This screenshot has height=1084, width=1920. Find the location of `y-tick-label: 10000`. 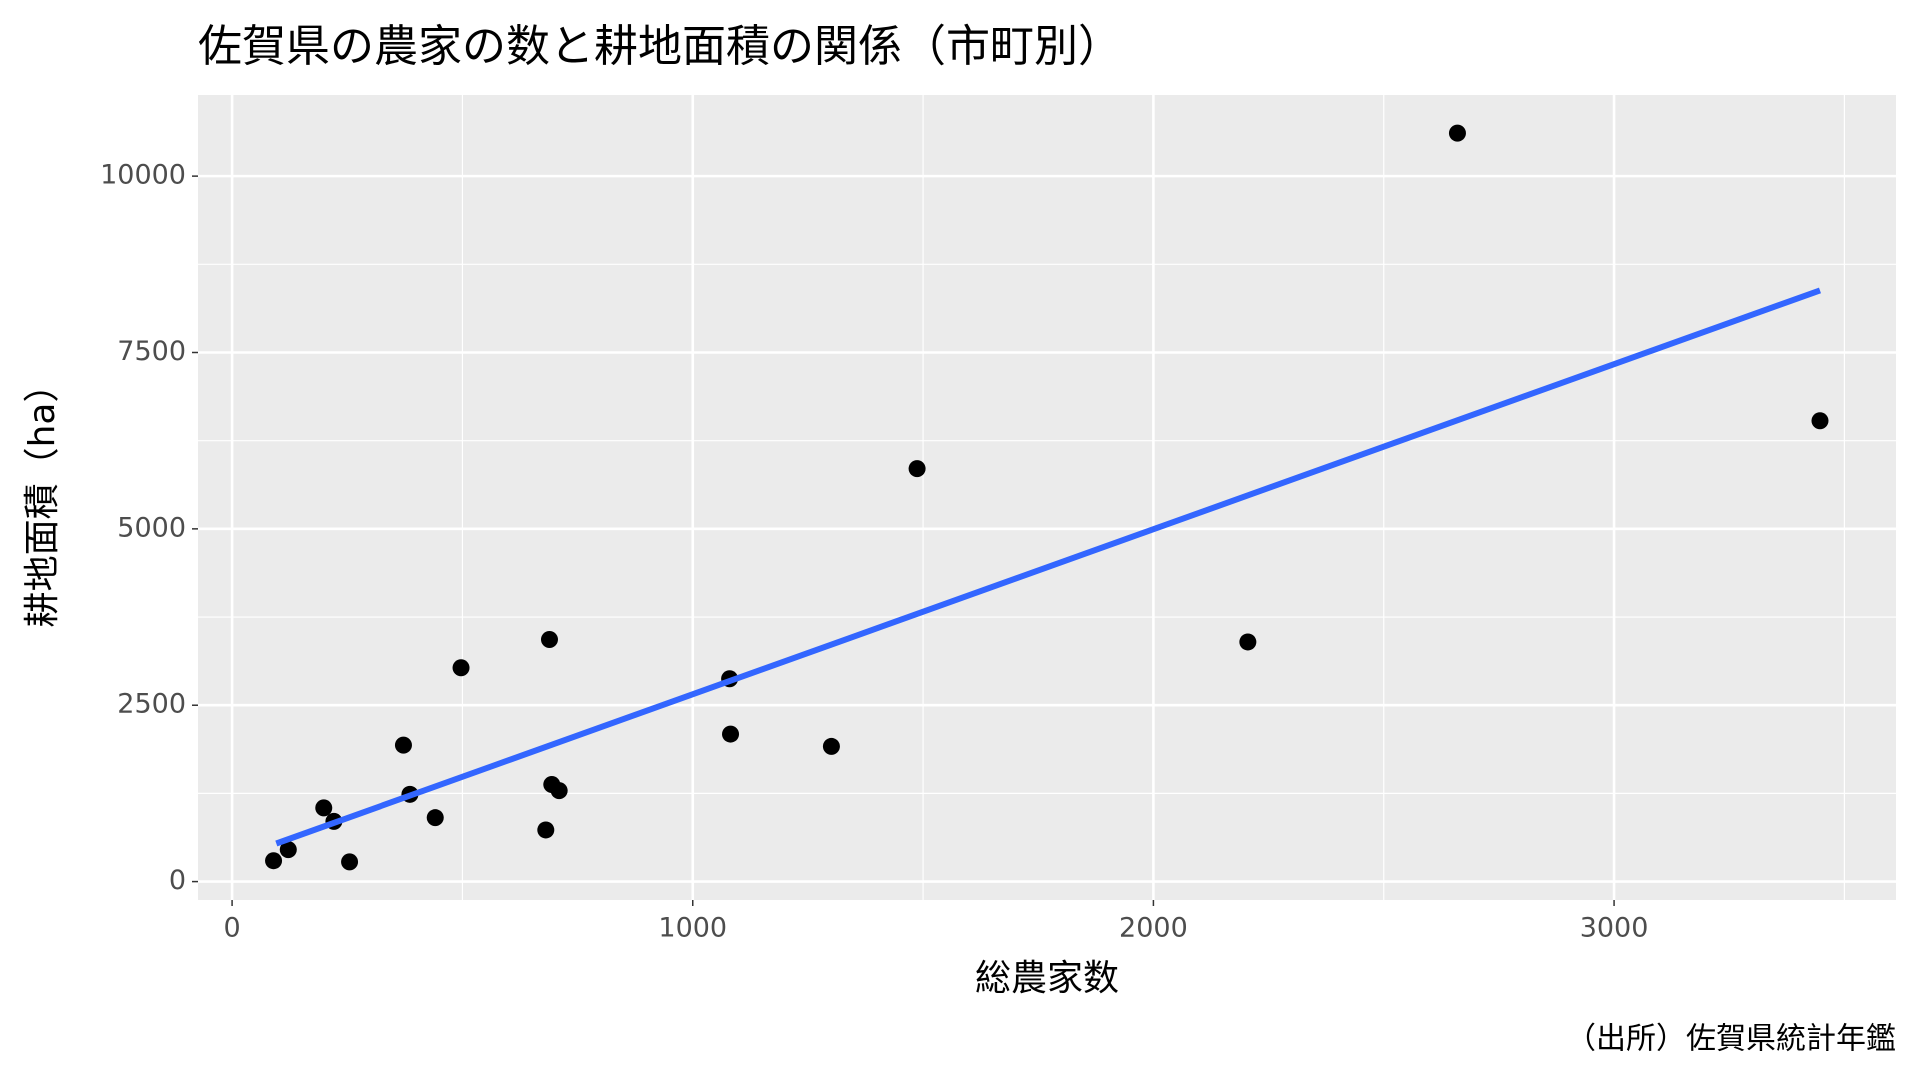

y-tick-label: 10000 is located at coordinates (143, 175).